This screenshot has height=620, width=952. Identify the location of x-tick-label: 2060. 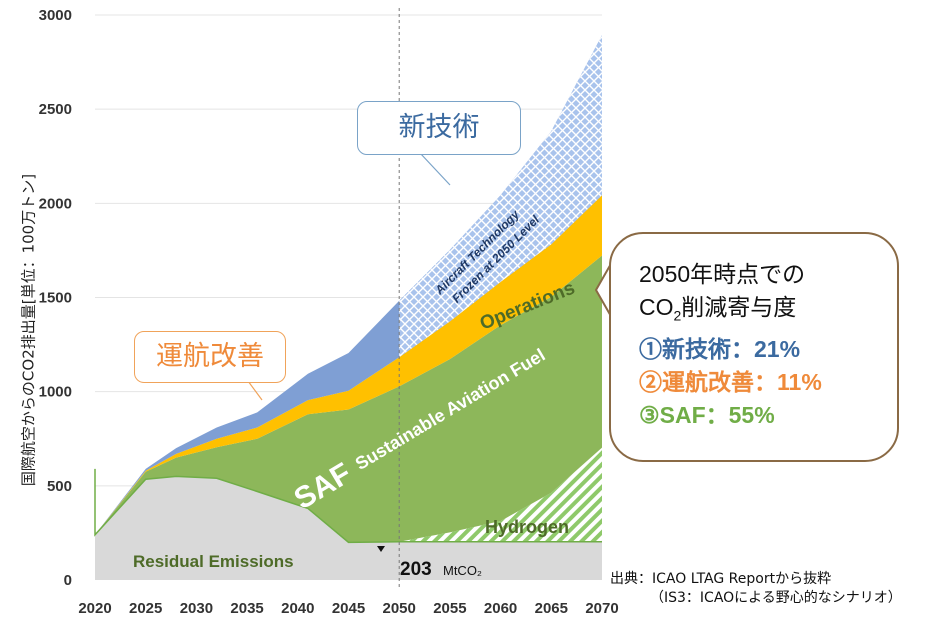
(500, 608).